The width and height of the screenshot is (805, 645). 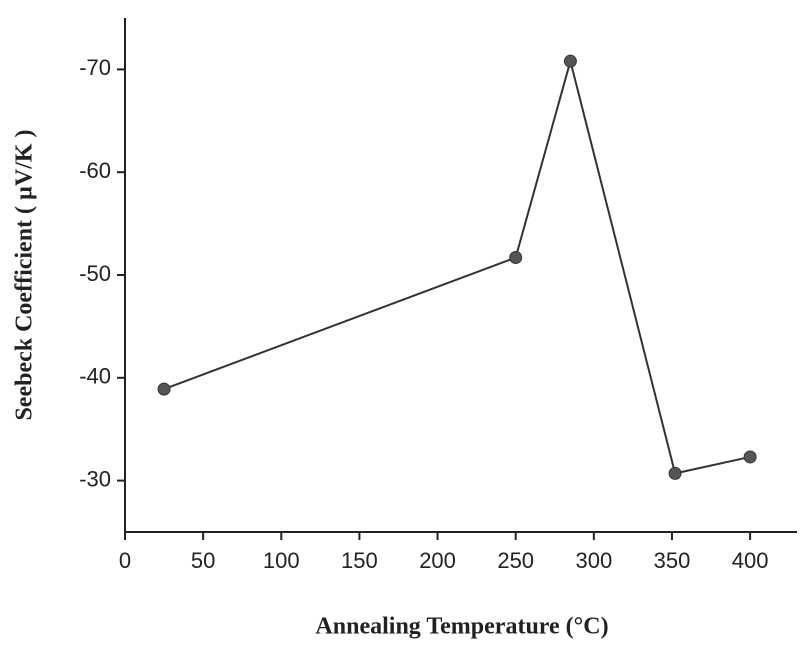 What do you see at coordinates (95, 273) in the screenshot?
I see `y-tick-label: -50` at bounding box center [95, 273].